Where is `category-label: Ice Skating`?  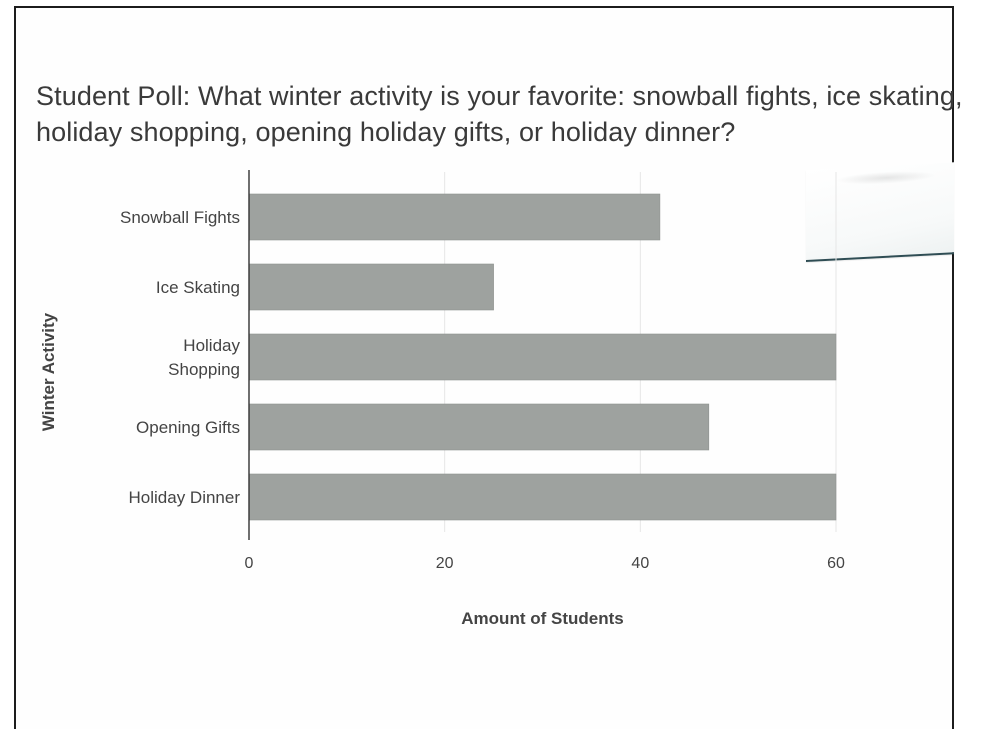 category-label: Ice Skating is located at coordinates (198, 287).